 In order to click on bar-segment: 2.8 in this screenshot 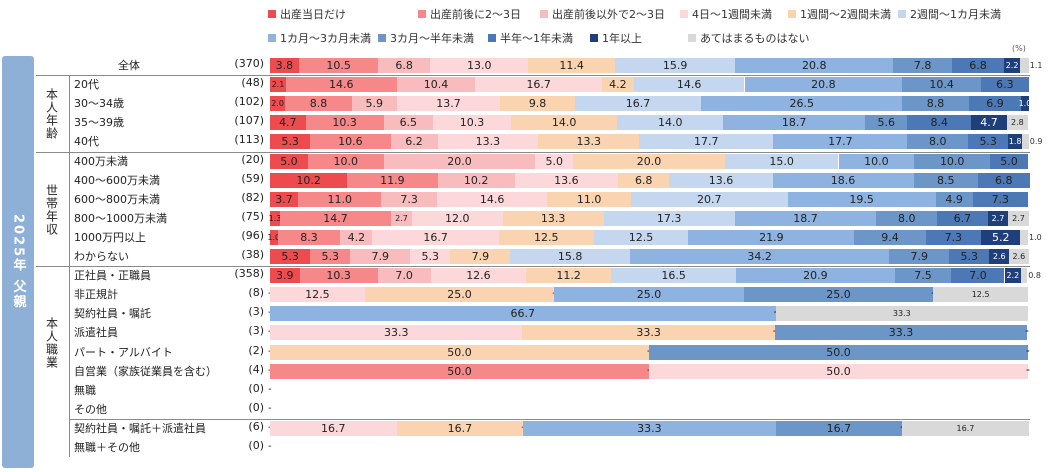, I will do `click(1017, 123)`.